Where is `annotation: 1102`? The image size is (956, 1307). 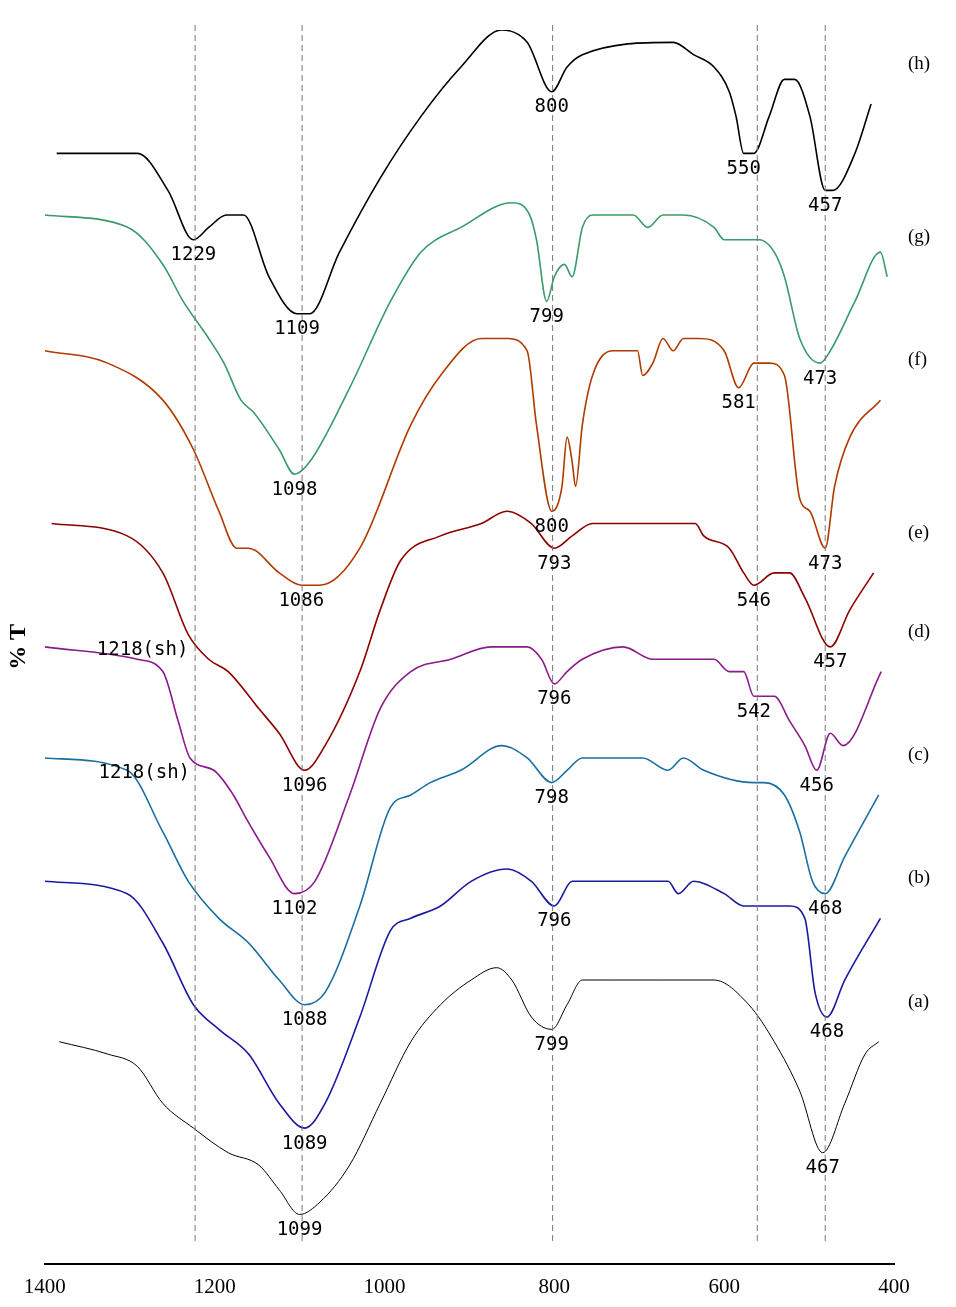
annotation: 1102 is located at coordinates (294, 907).